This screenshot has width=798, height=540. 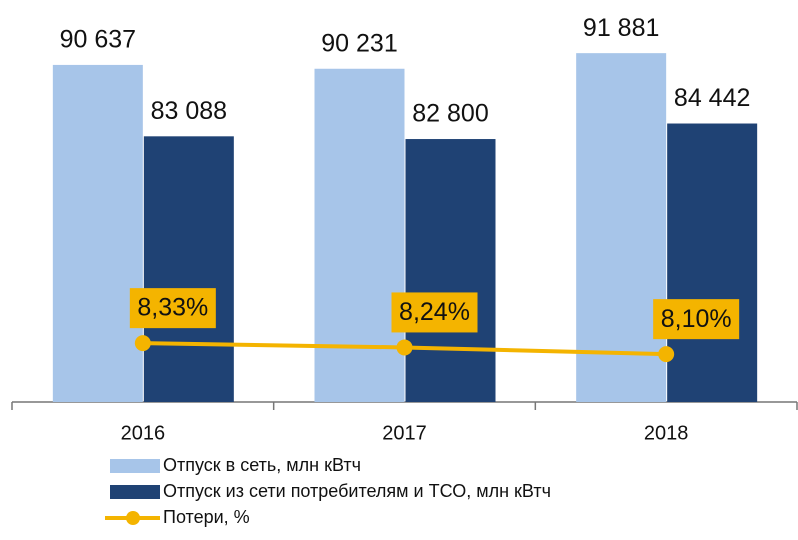 What do you see at coordinates (98, 40) in the screenshot?
I see `value-label: 90 637` at bounding box center [98, 40].